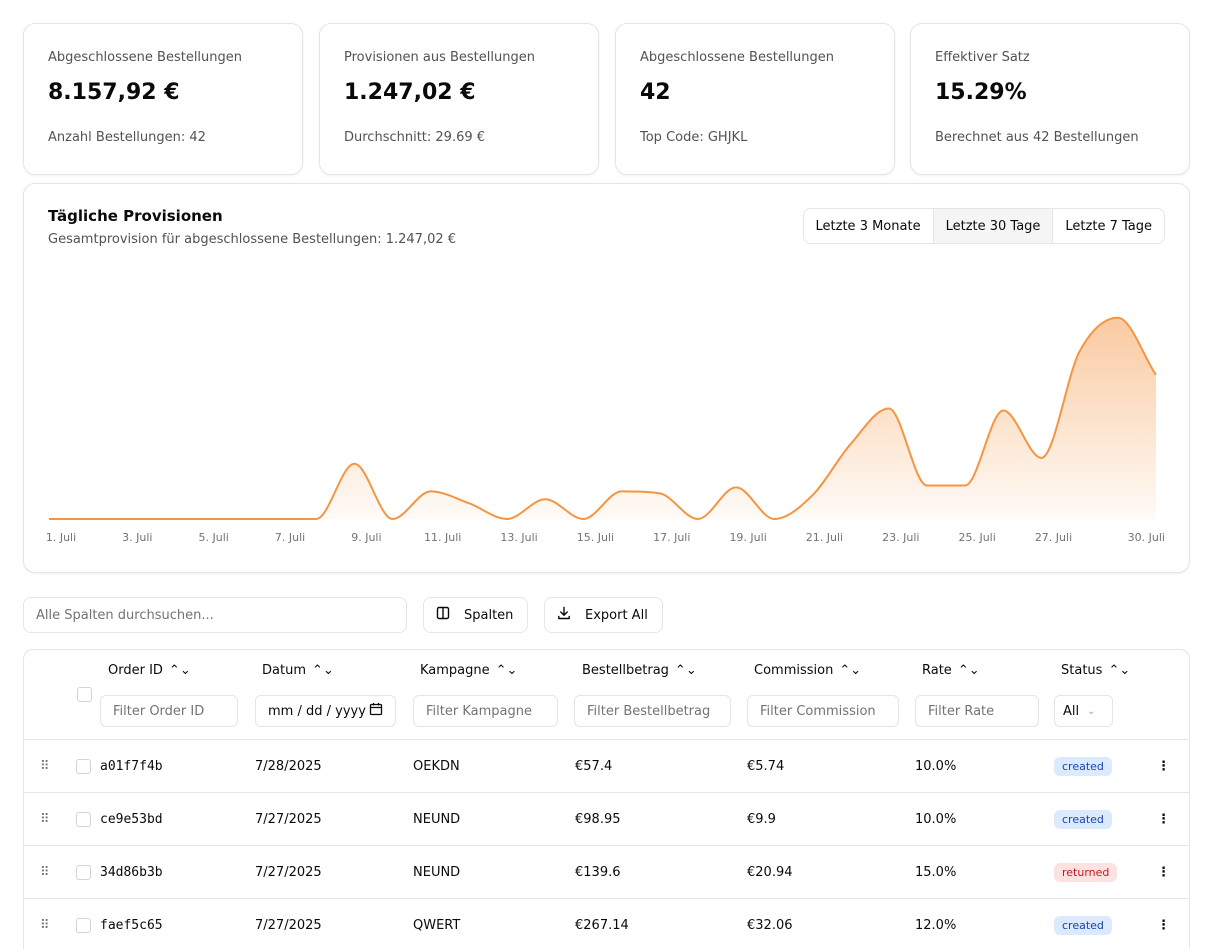 The image size is (1211, 949). What do you see at coordinates (598, 819) in the screenshot?
I see `order-amount: €98.95` at bounding box center [598, 819].